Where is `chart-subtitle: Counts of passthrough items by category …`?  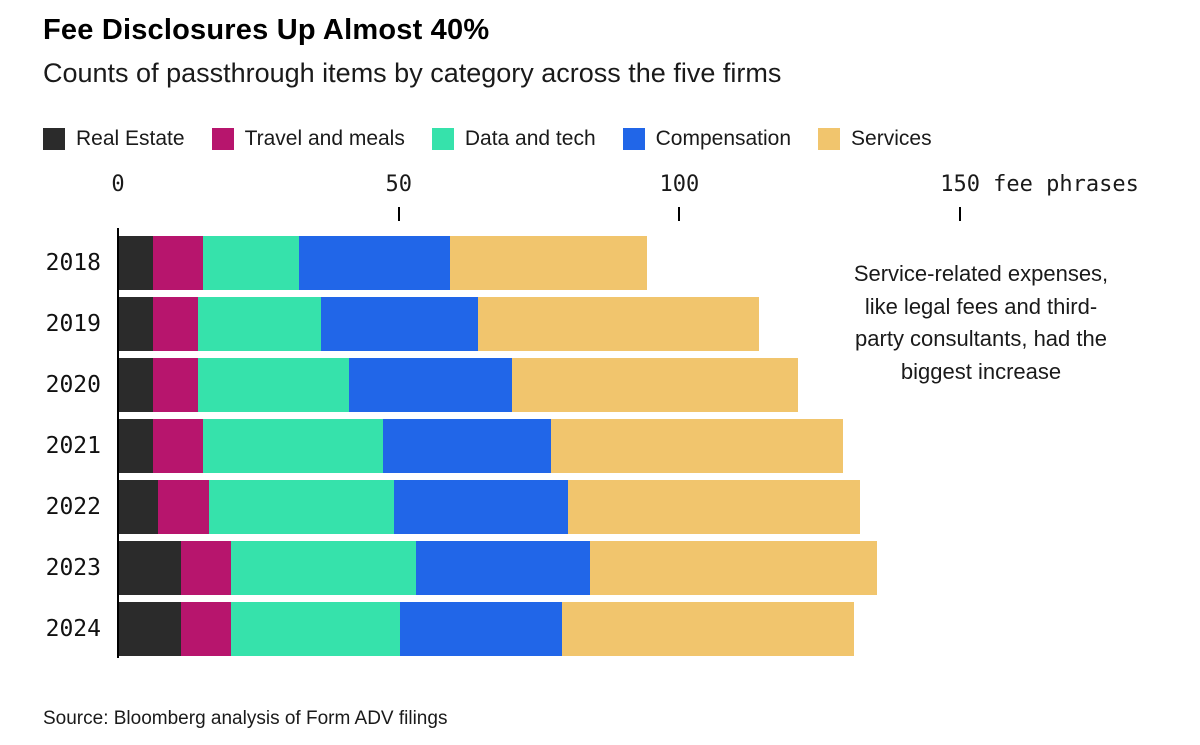 chart-subtitle: Counts of passthrough items by category … is located at coordinates (412, 73).